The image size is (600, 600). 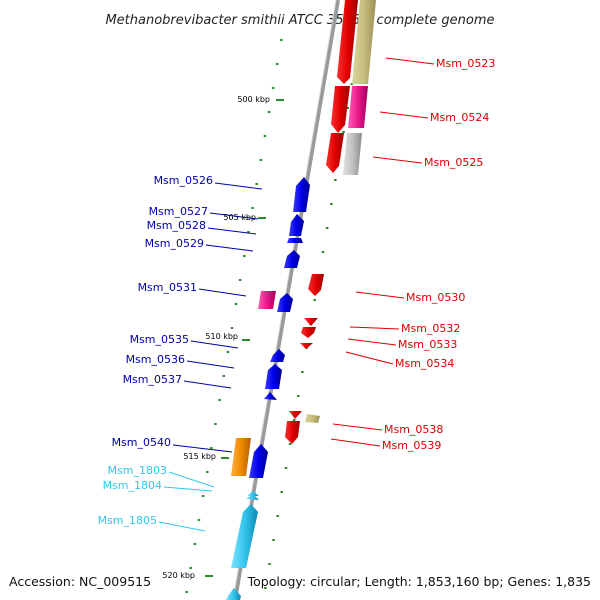 What do you see at coordinates (167, 287) in the screenshot?
I see `gene-label-msm-0531: Msm_0531` at bounding box center [167, 287].